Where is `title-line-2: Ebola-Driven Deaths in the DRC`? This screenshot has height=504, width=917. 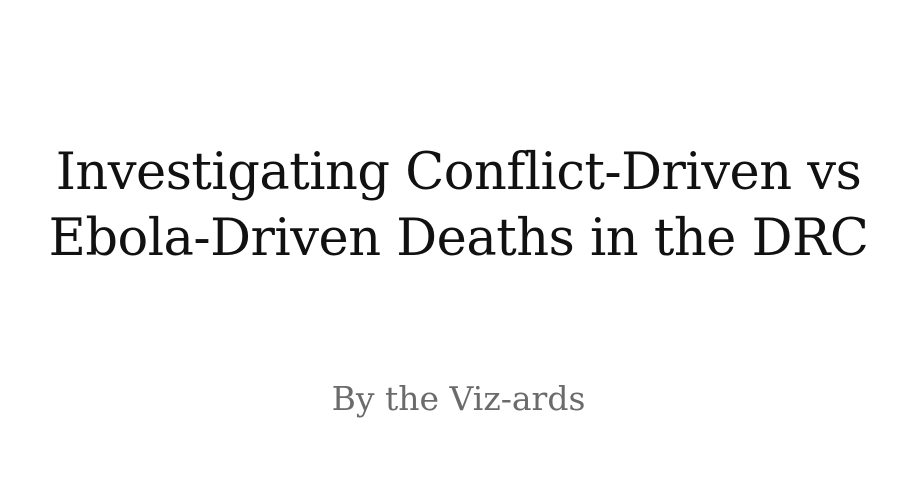
title-line-2: Ebola-Driven Deaths in the DRC is located at coordinates (458, 238).